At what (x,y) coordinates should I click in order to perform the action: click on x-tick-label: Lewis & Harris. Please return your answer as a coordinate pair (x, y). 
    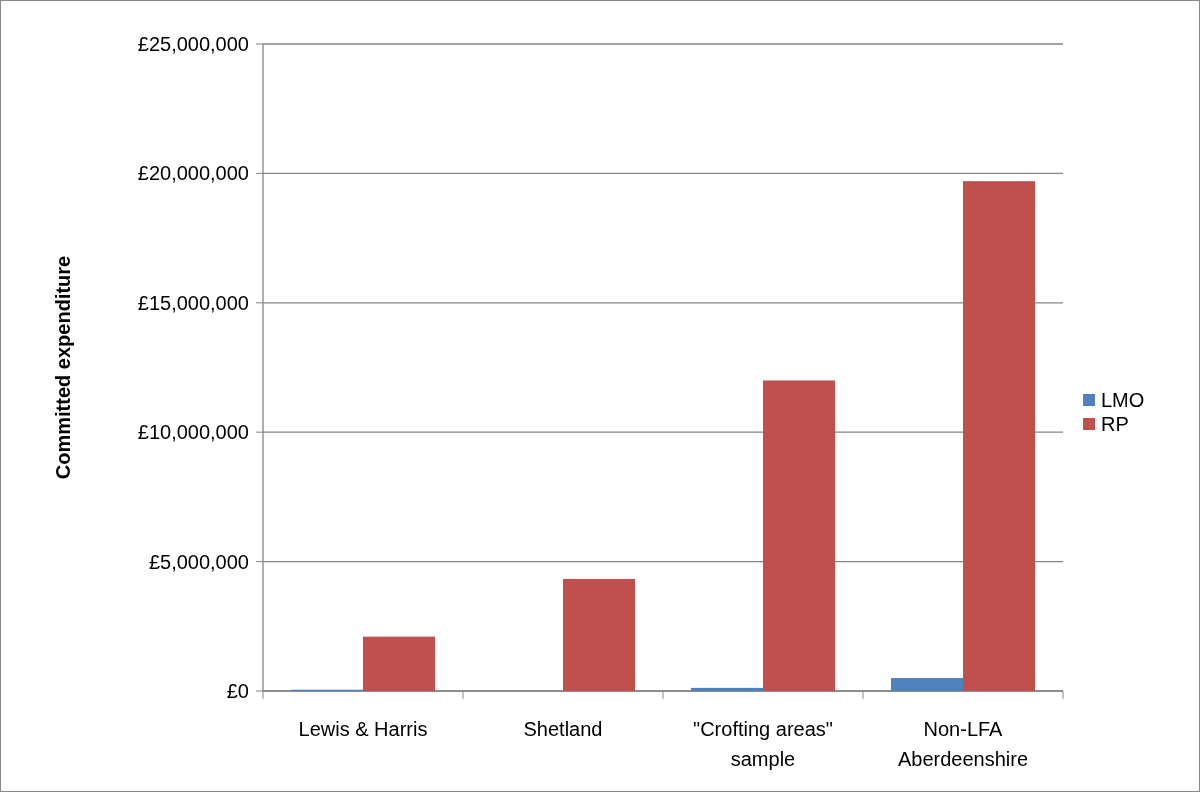
    Looking at the image, I should click on (363, 729).